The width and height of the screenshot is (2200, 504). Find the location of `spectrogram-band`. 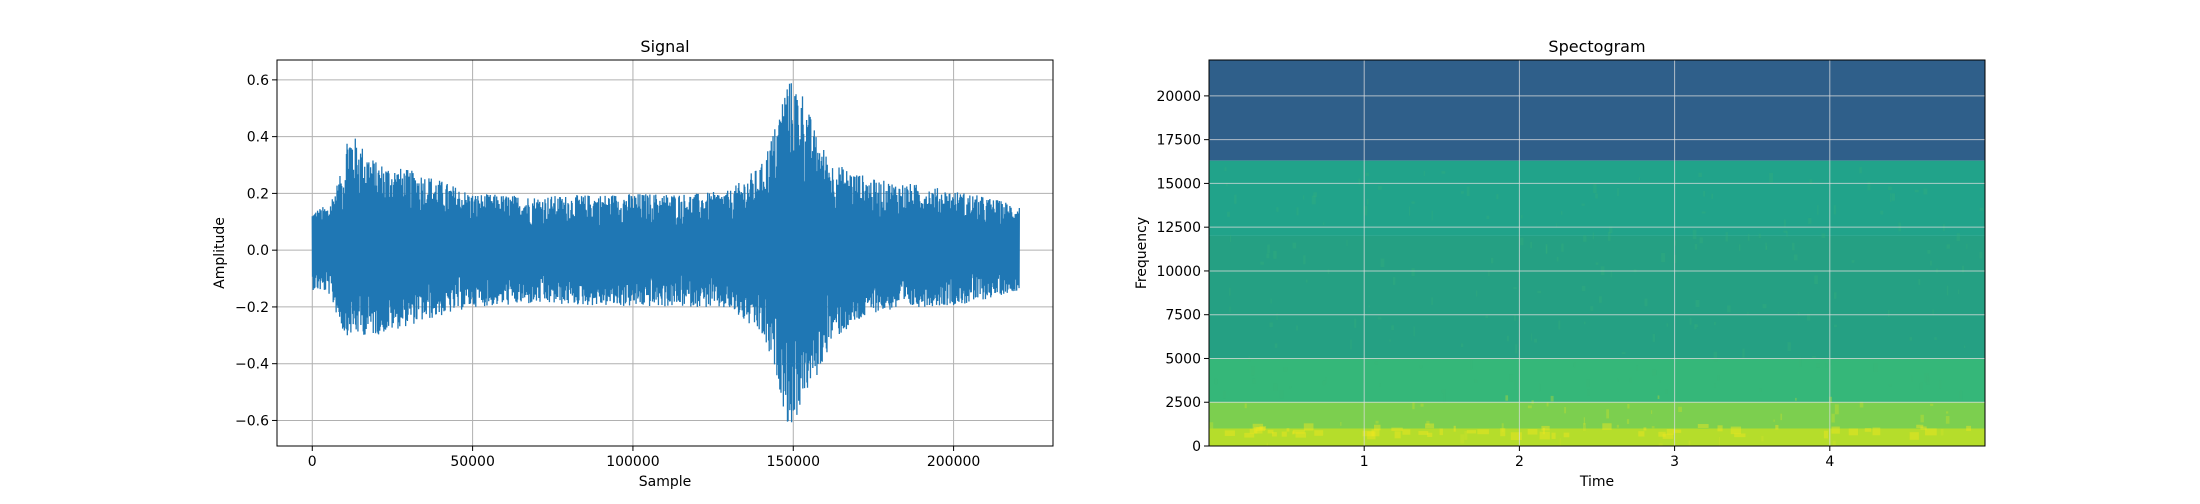

spectrogram-band is located at coordinates (1597, 110).